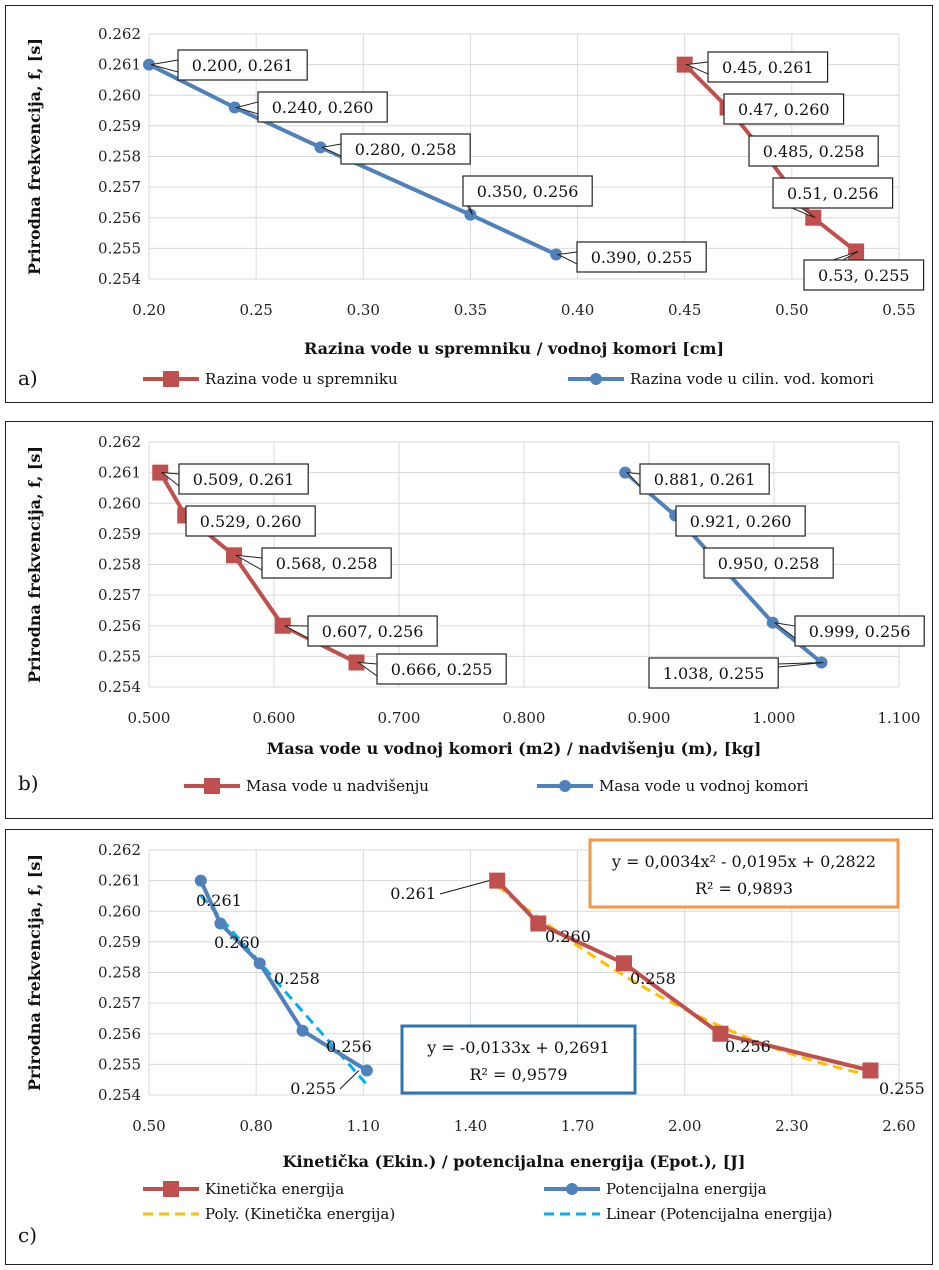 The height and width of the screenshot is (1270, 939). What do you see at coordinates (524, 718) in the screenshot?
I see `x-tick-label: 0.800` at bounding box center [524, 718].